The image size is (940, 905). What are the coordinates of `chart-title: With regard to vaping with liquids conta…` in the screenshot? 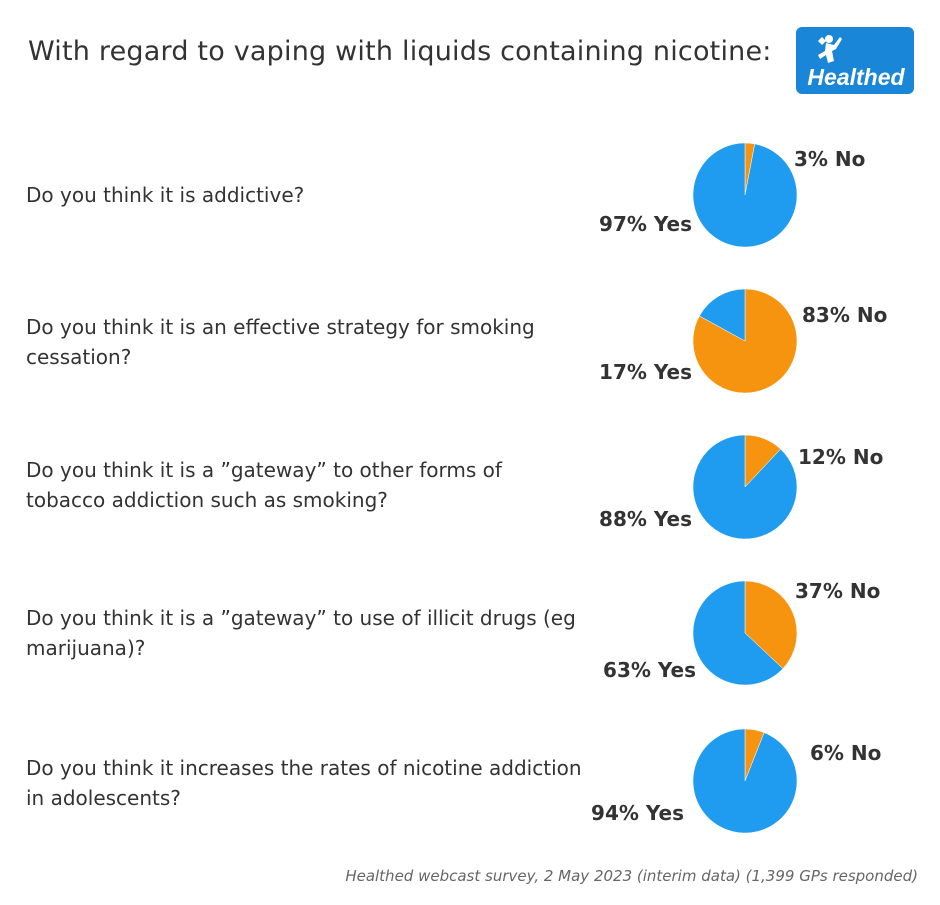 It's located at (400, 51).